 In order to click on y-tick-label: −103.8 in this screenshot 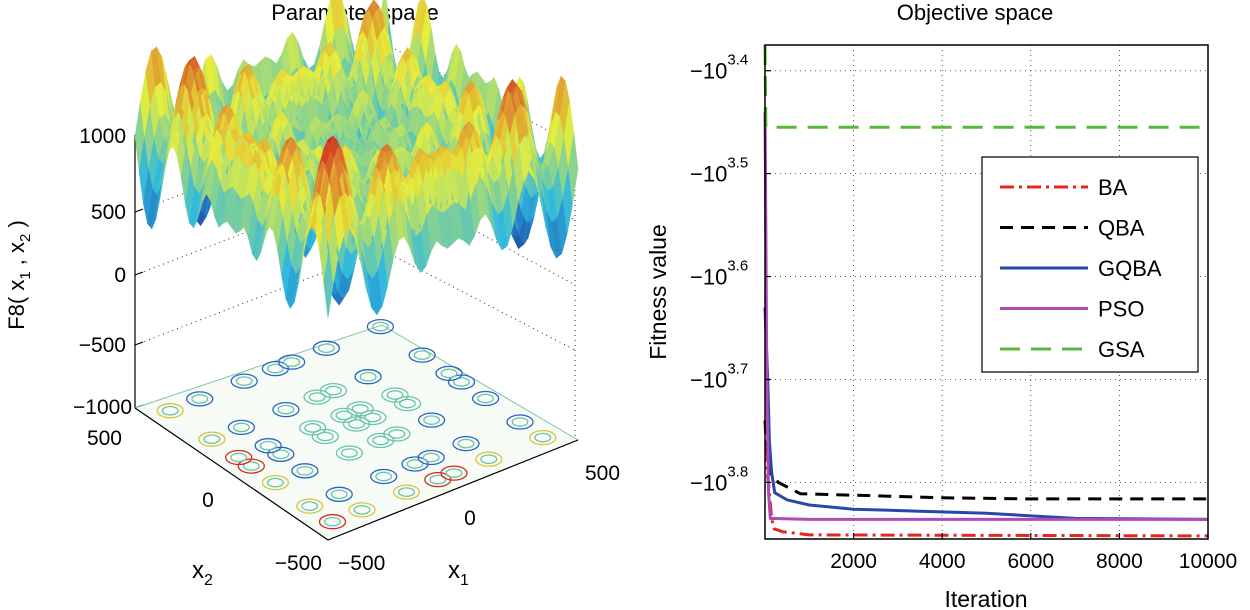, I will do `click(719, 479)`.